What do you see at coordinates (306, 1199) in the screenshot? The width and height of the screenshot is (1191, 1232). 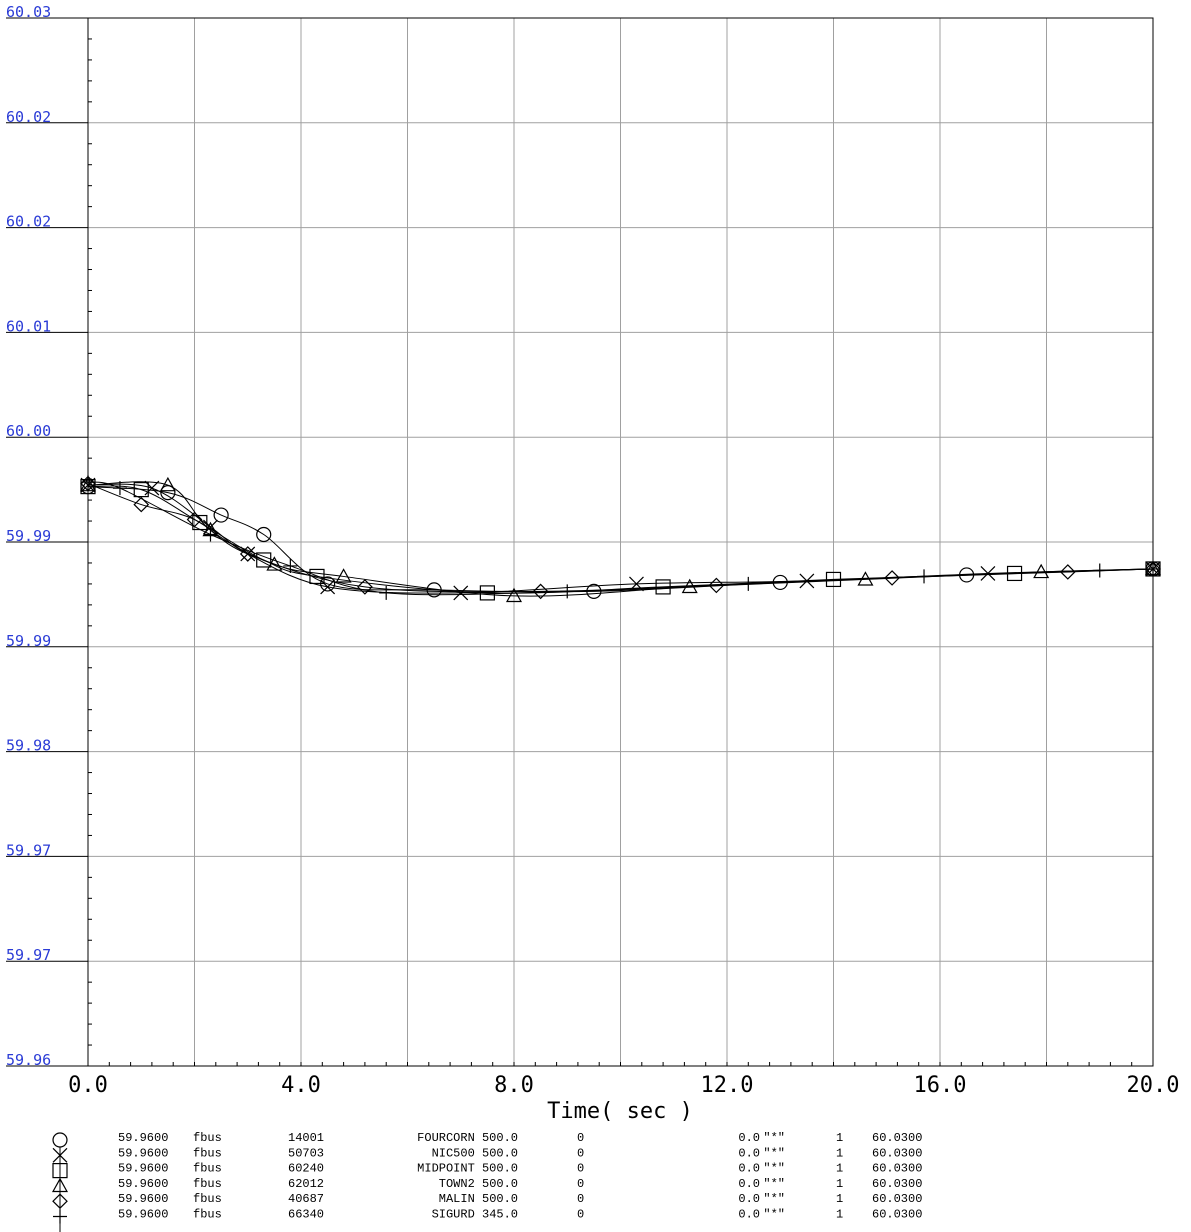 I see `legend-bus: 40687` at bounding box center [306, 1199].